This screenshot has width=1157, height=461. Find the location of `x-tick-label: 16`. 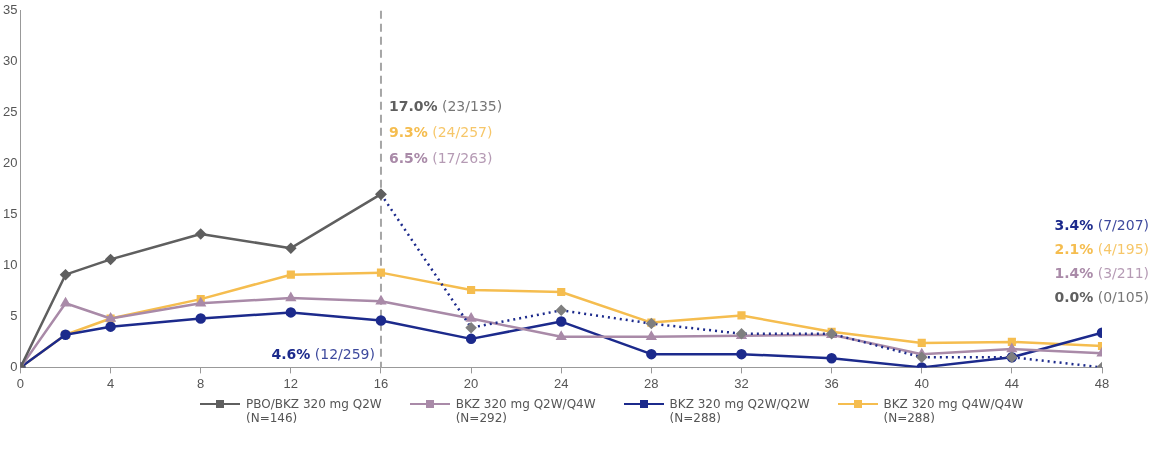

x-tick-label: 16 is located at coordinates (381, 383).